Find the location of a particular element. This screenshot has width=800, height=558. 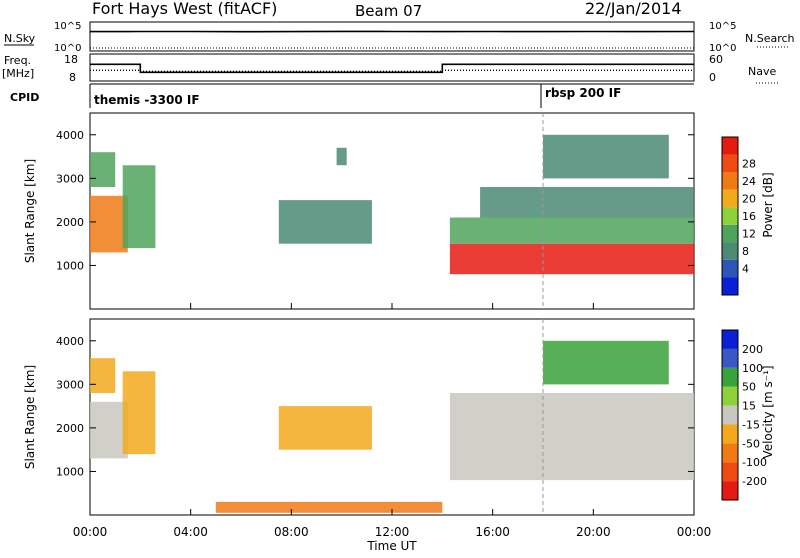

freq-left-tick-bottom: 8 is located at coordinates (72, 77).